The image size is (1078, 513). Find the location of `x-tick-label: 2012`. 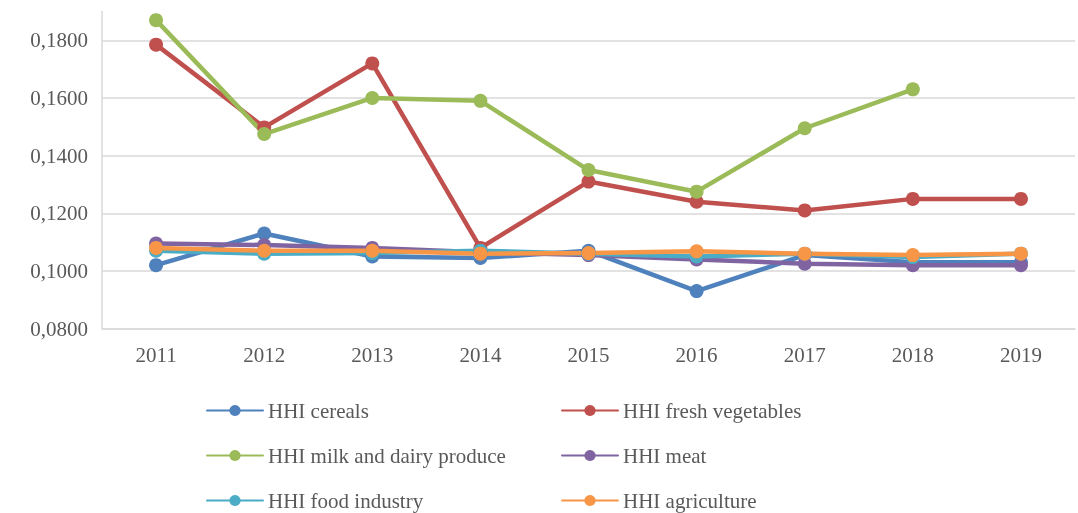

x-tick-label: 2012 is located at coordinates (264, 355).